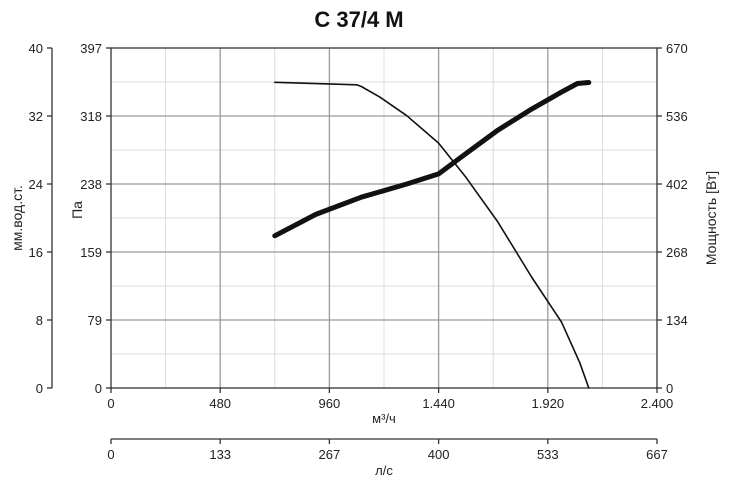  I want to click on y-right-tick-label: 536, so click(677, 116).